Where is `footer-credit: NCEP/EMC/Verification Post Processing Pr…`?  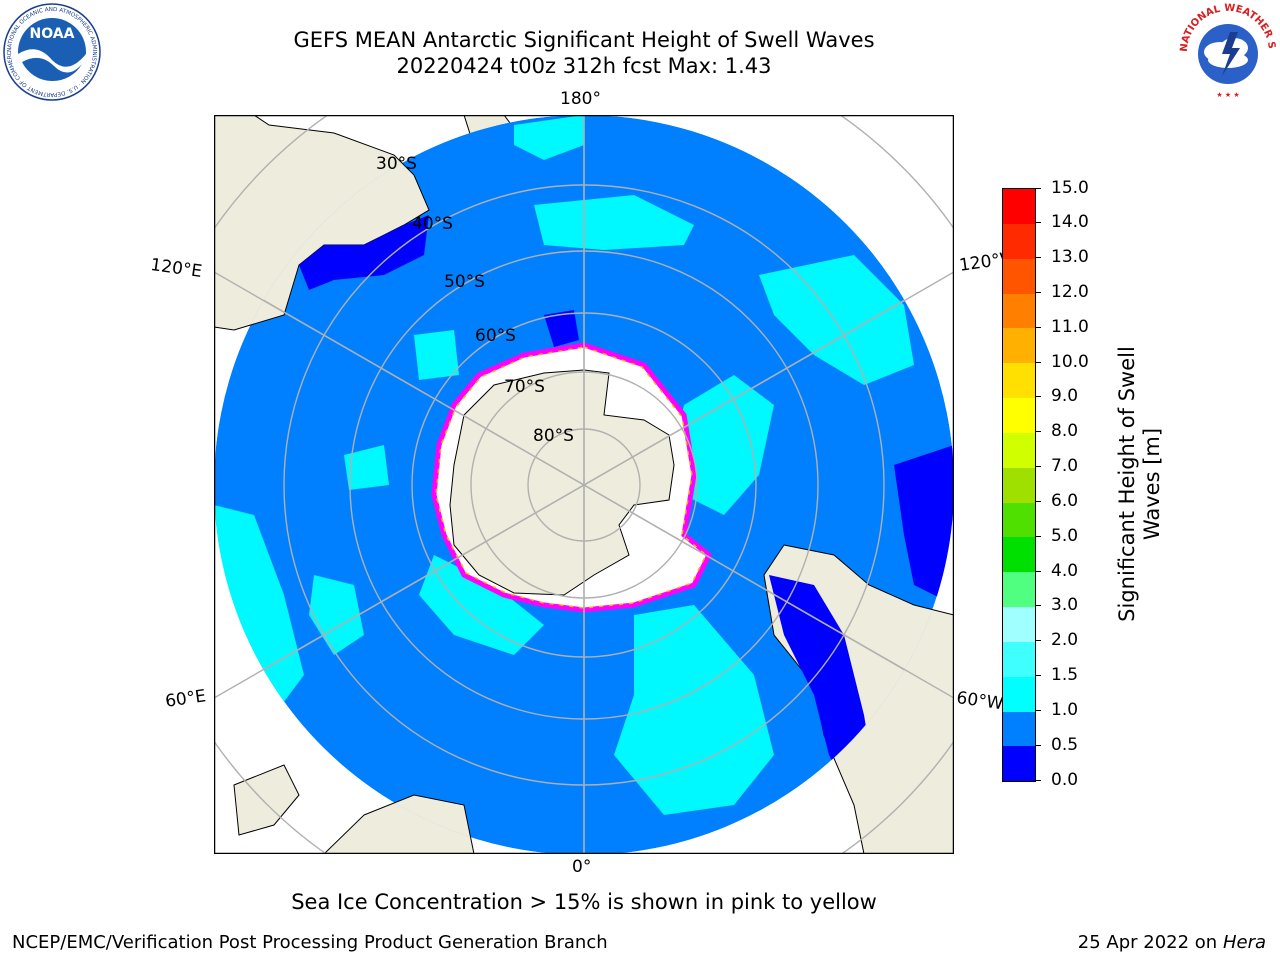 footer-credit: NCEP/EMC/Verification Post Processing Pr… is located at coordinates (310, 942).